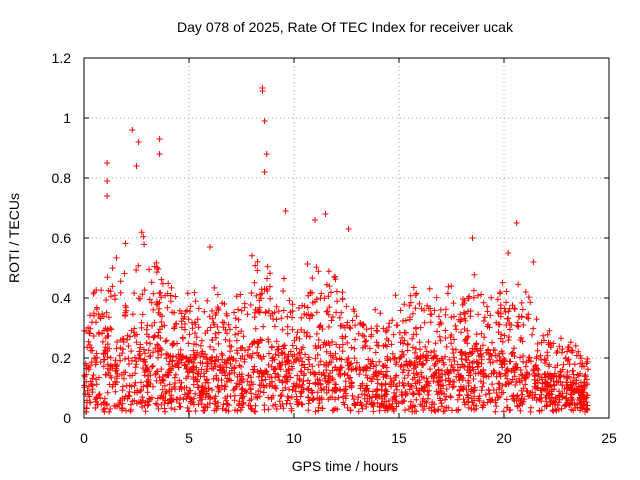 The image size is (640, 480). What do you see at coordinates (84, 438) in the screenshot?
I see `x-tick-label: 0` at bounding box center [84, 438].